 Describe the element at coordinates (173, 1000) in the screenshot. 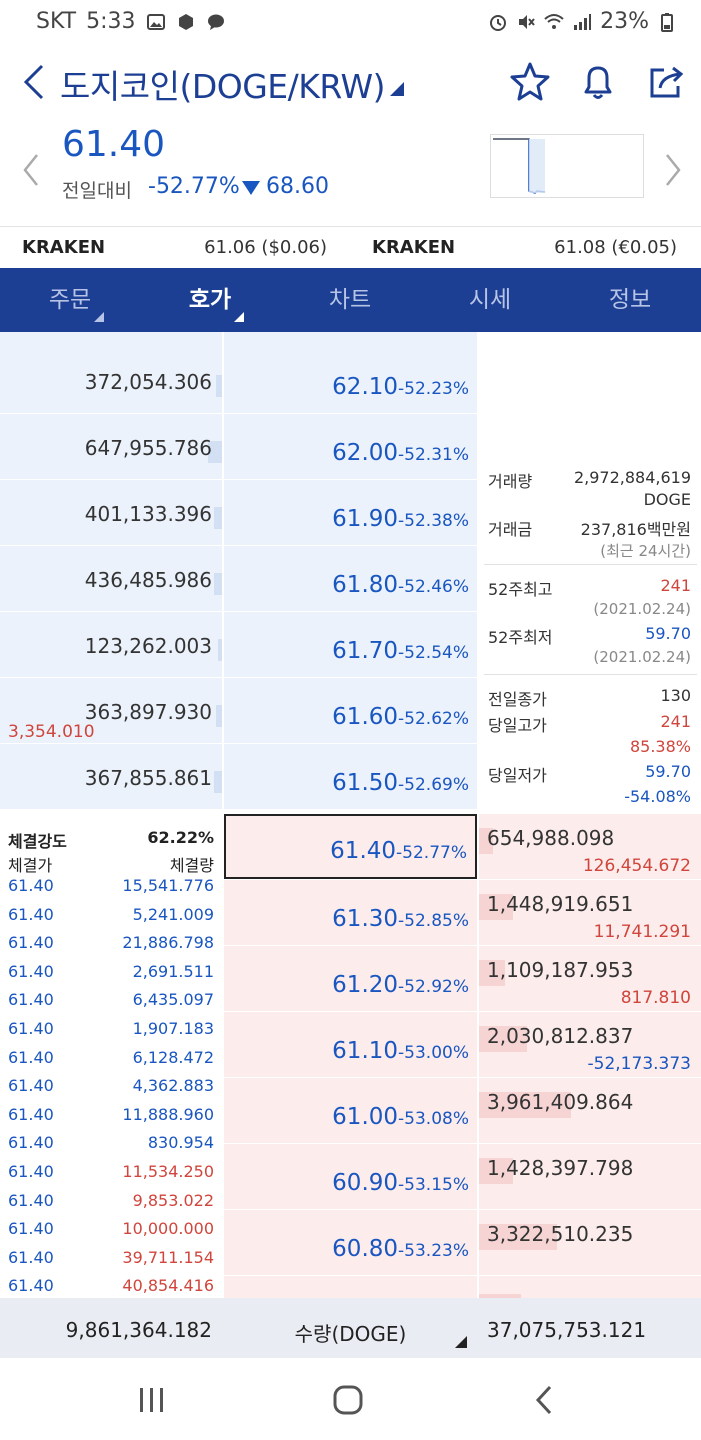

I see `trade-qty: 6,435.097` at that location.